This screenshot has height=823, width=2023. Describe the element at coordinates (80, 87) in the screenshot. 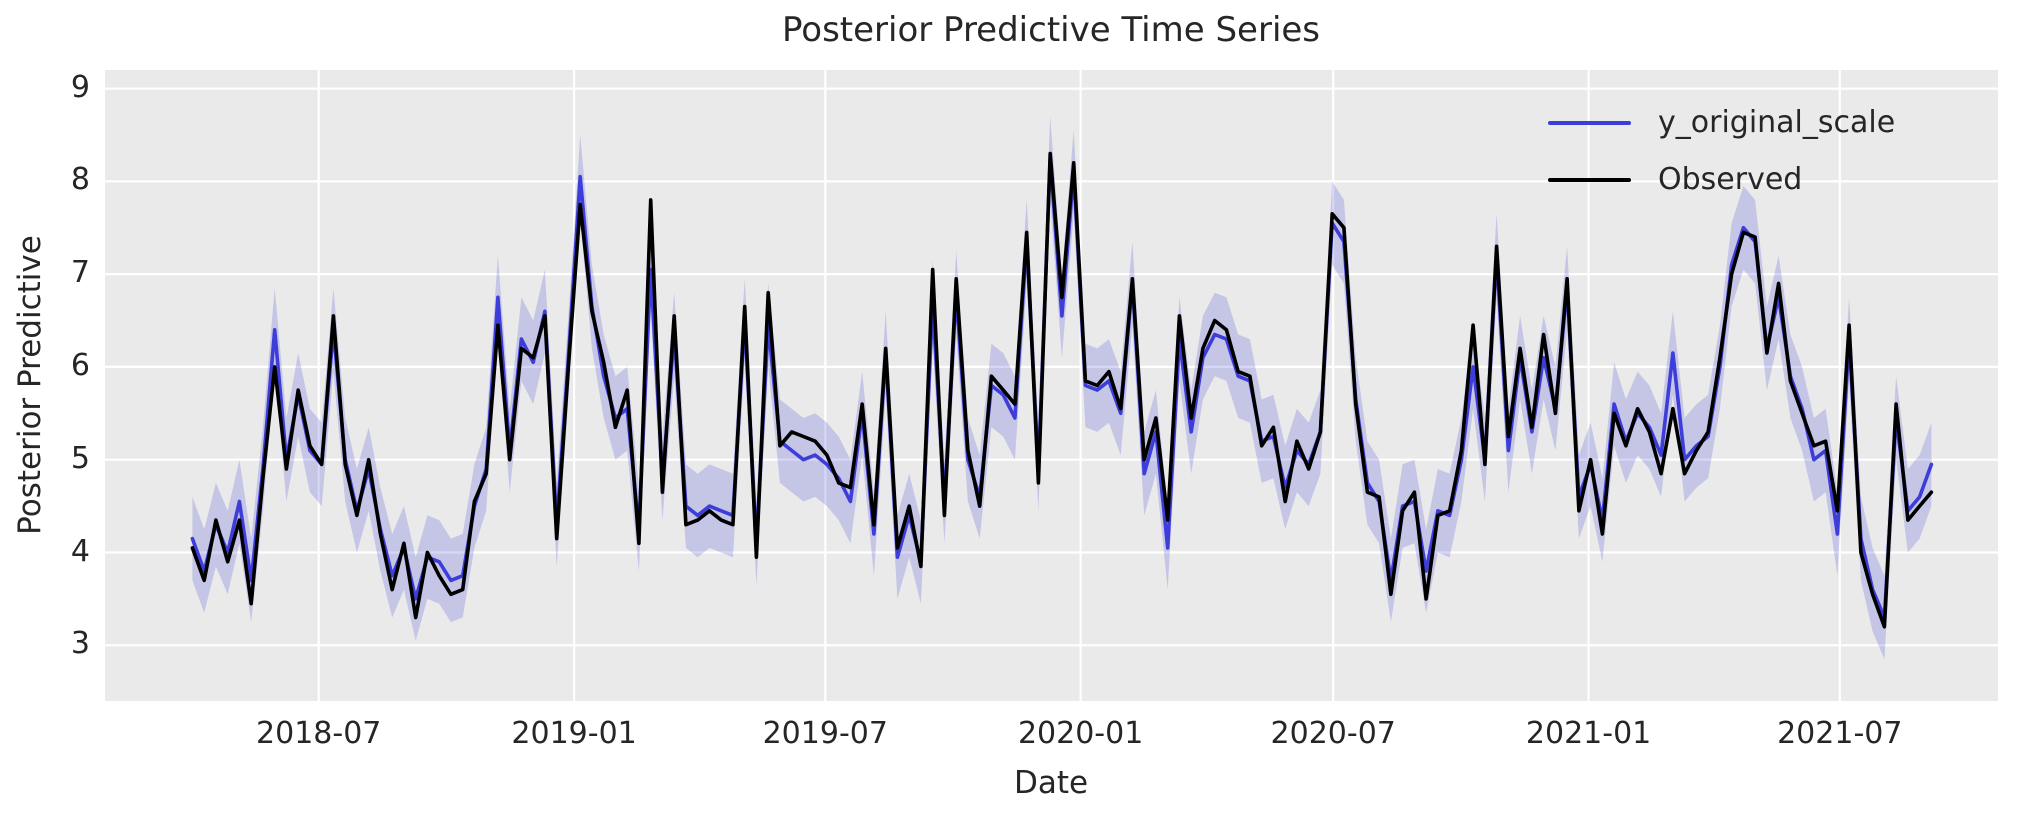

I see `y-tick-label: 9` at that location.